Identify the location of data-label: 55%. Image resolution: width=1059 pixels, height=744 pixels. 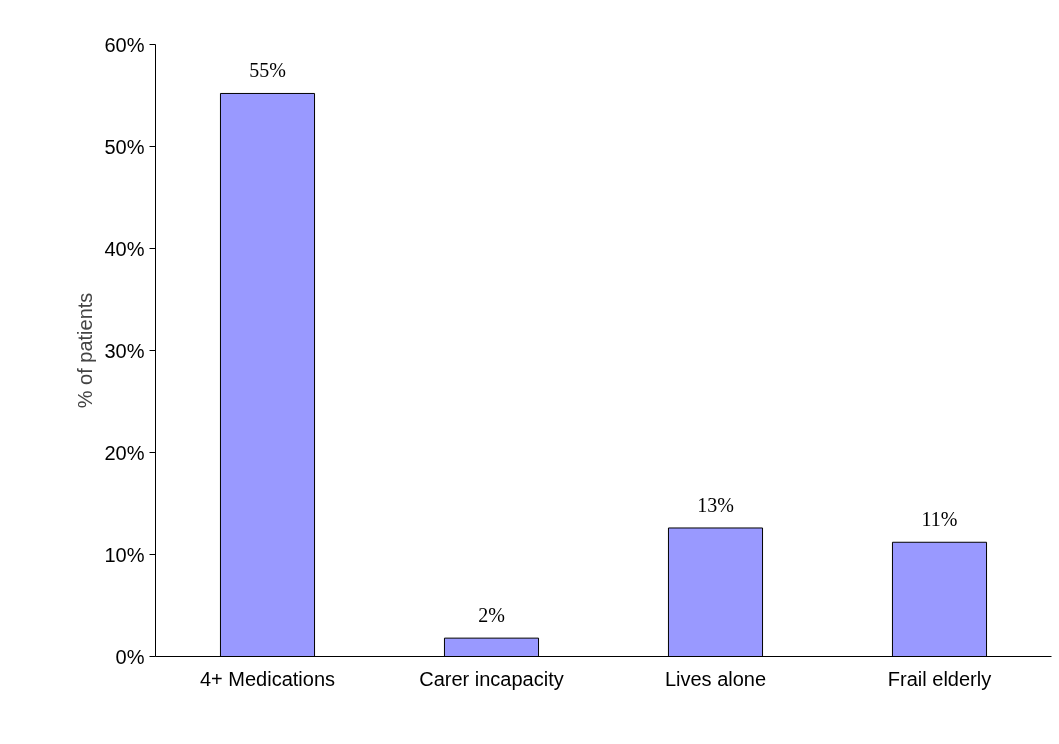
(267, 70).